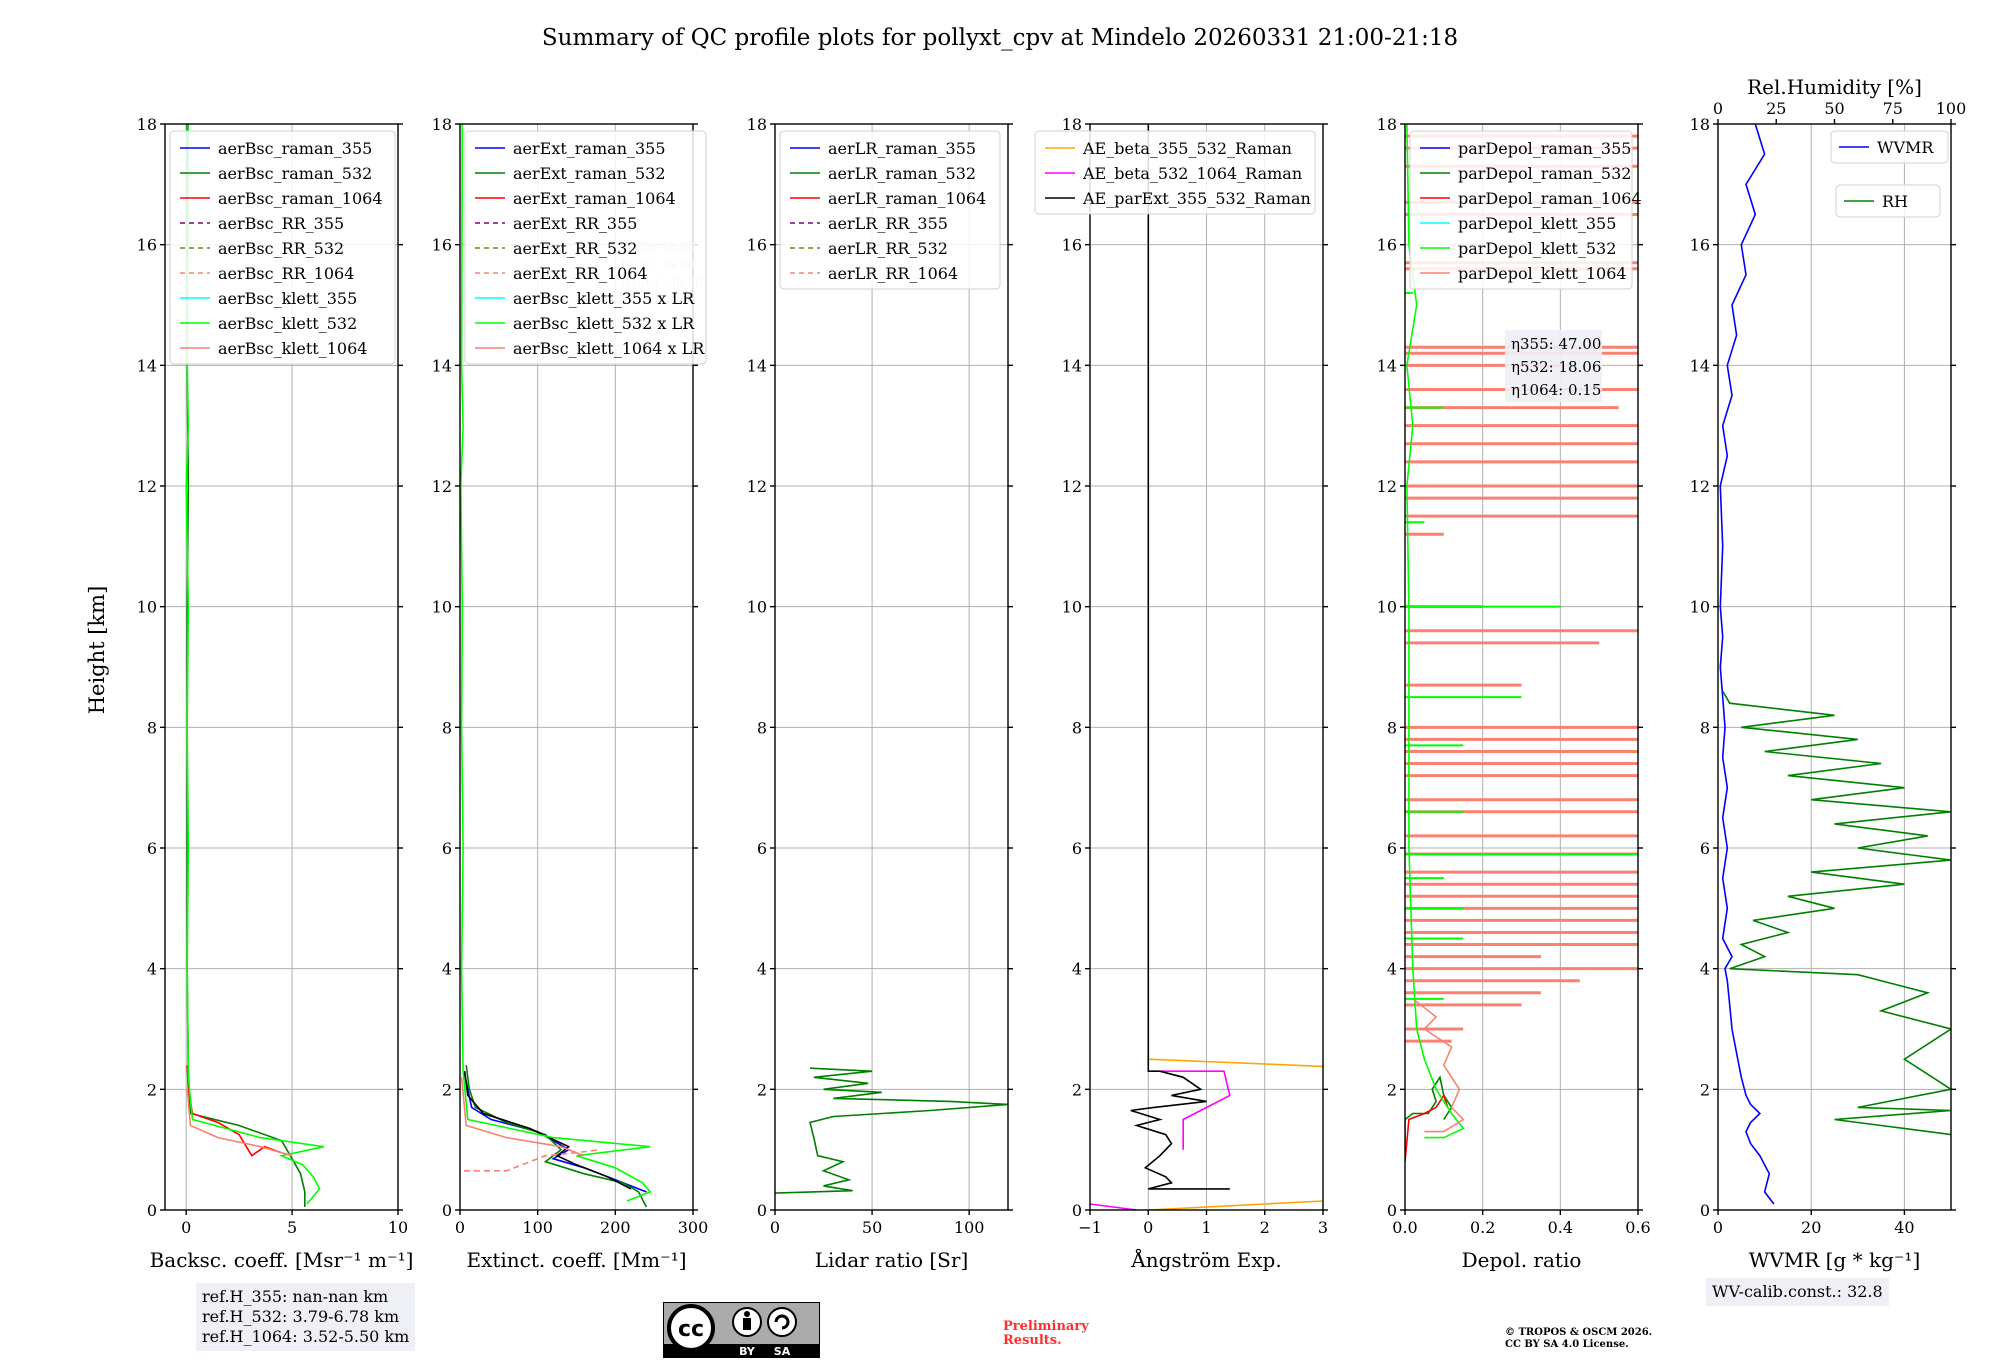  Describe the element at coordinates (1893, 108) in the screenshot. I see `x2-tick-label: 75` at that location.